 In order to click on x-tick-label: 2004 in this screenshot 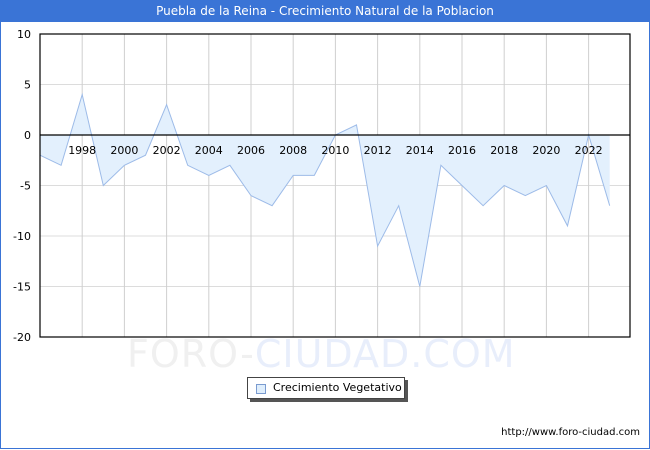, I will do `click(209, 150)`.